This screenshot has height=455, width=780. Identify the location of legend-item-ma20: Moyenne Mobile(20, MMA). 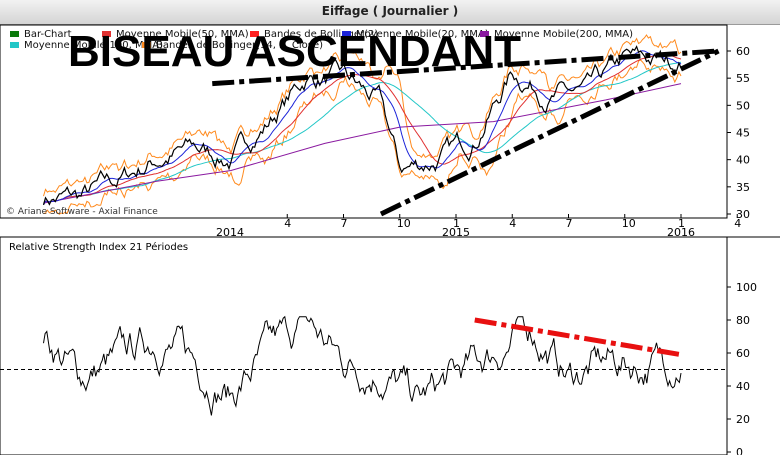
(415, 34).